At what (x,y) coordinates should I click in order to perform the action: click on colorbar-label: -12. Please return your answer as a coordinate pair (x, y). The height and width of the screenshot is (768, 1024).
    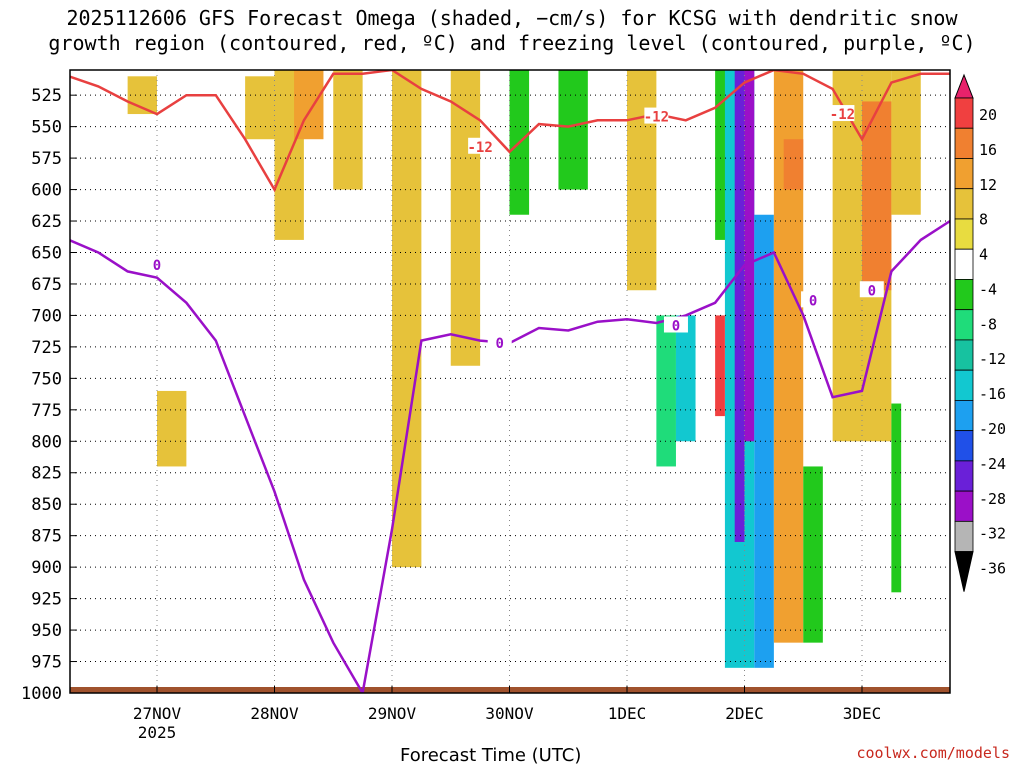
    Looking at the image, I should click on (992, 359).